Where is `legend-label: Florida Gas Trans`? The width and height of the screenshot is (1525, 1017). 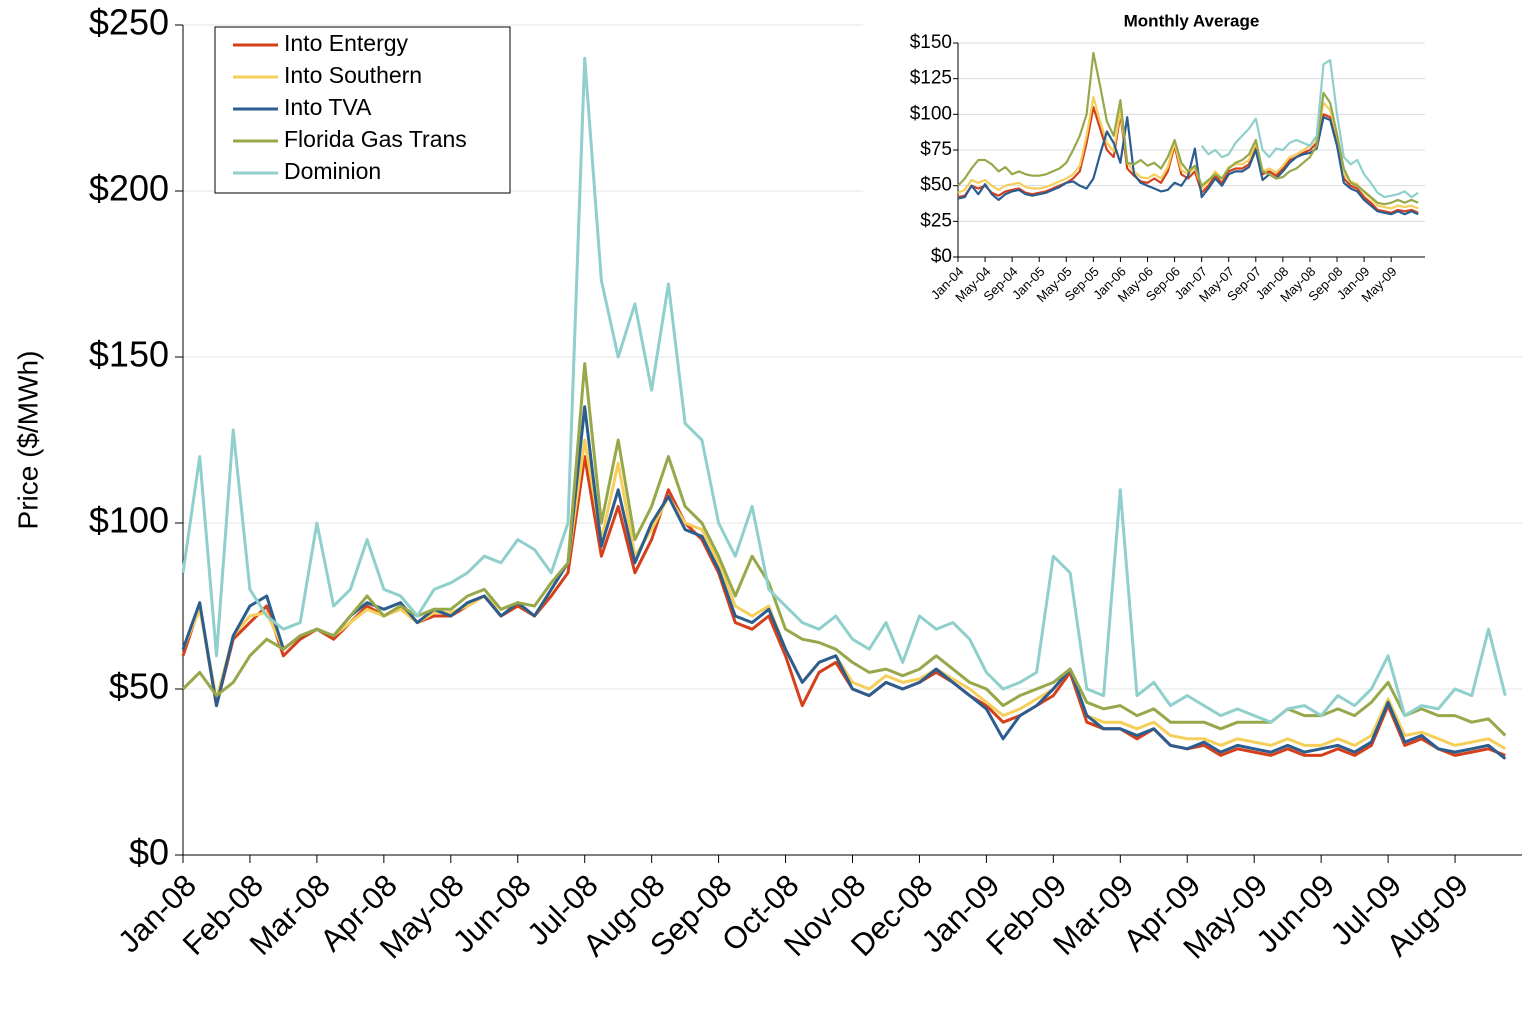
legend-label: Florida Gas Trans is located at coordinates (375, 139).